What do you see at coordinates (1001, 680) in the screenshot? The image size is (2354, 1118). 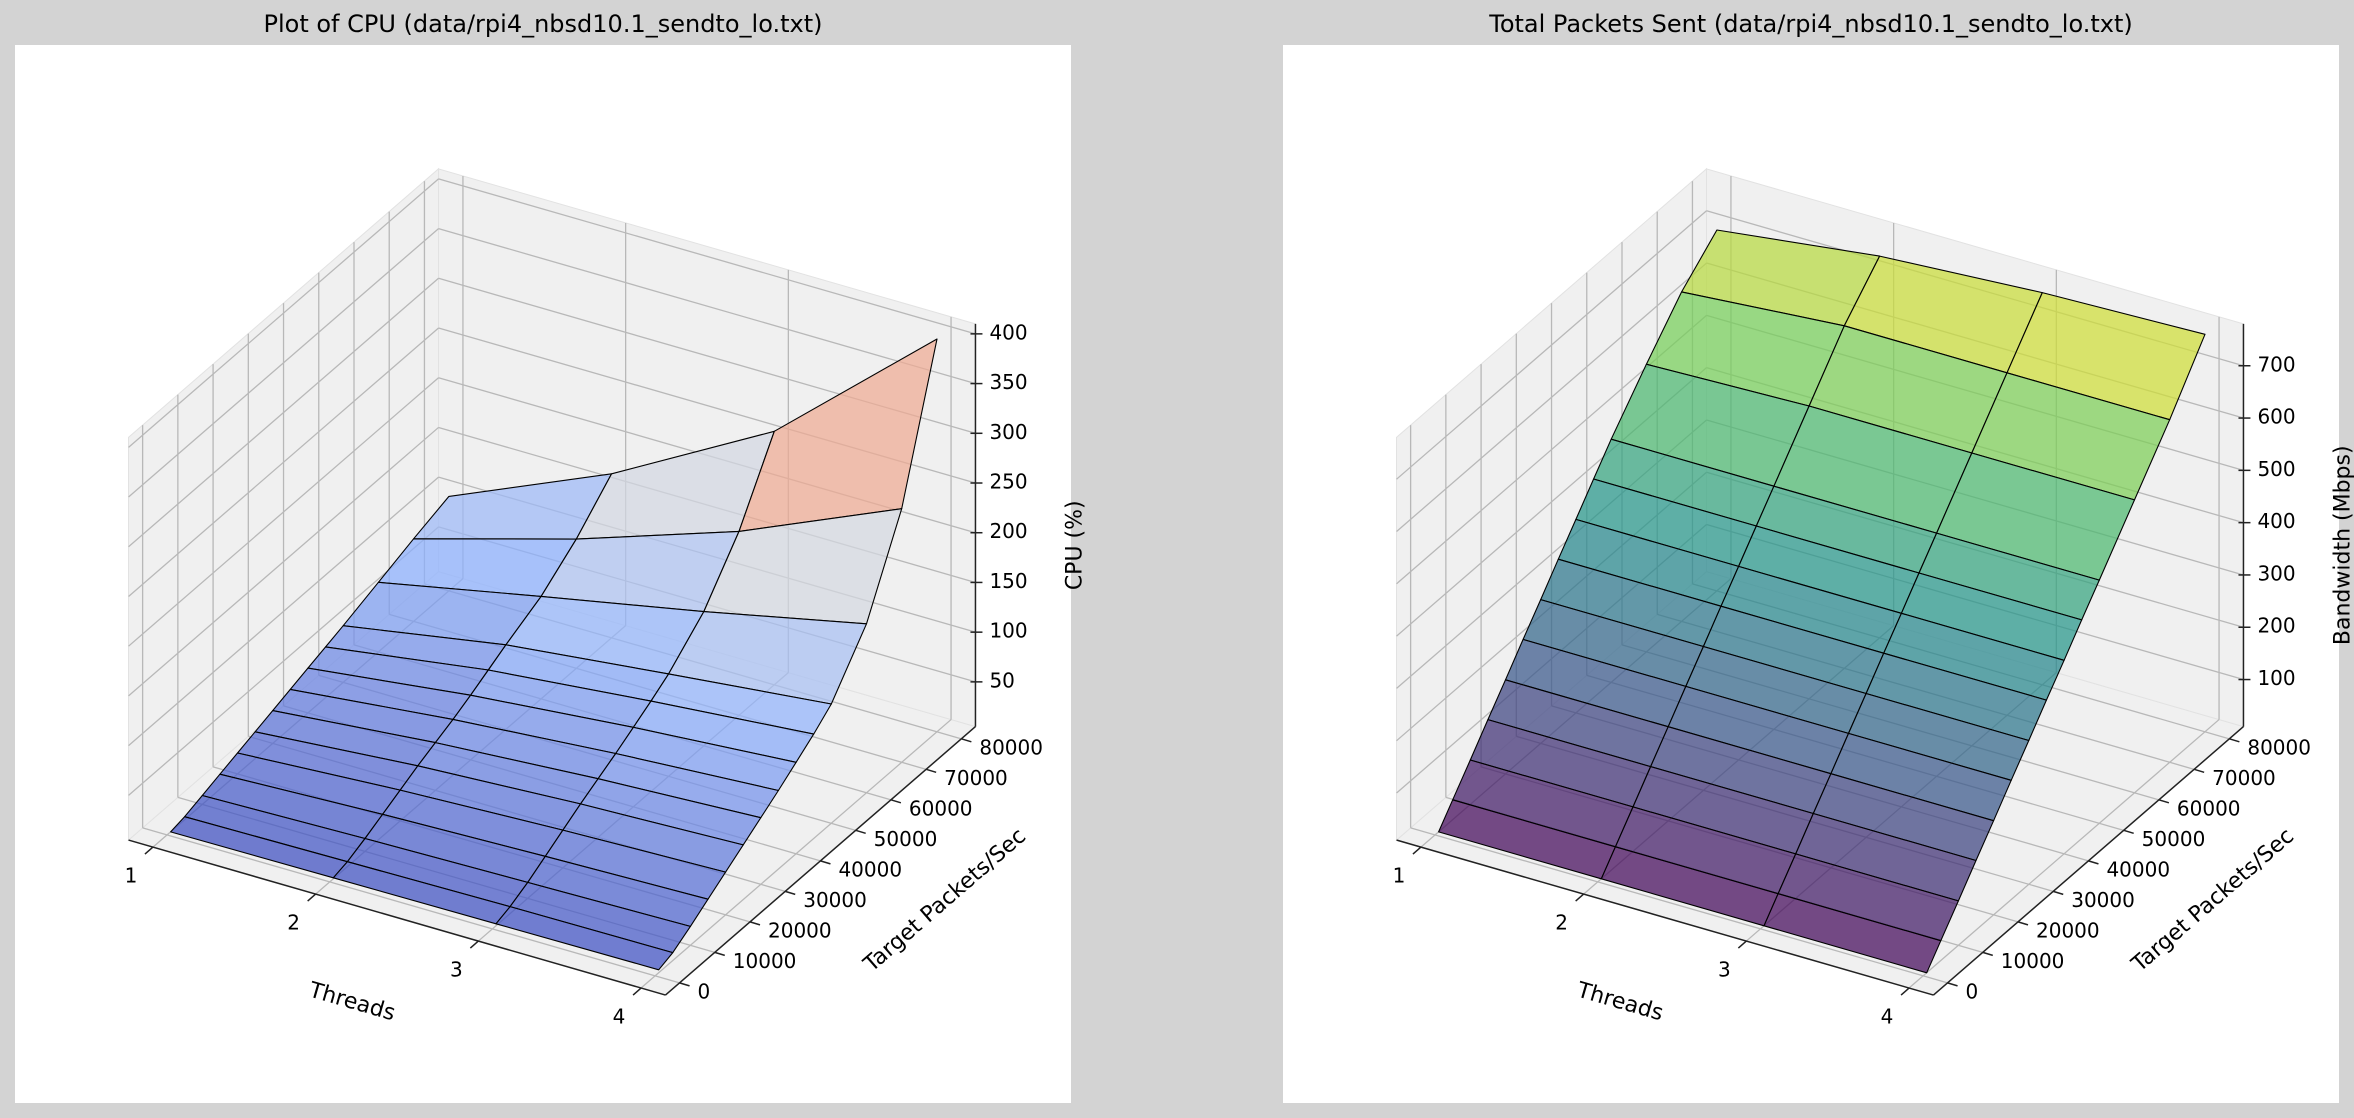 I see `z-tick-label: 50` at bounding box center [1001, 680].